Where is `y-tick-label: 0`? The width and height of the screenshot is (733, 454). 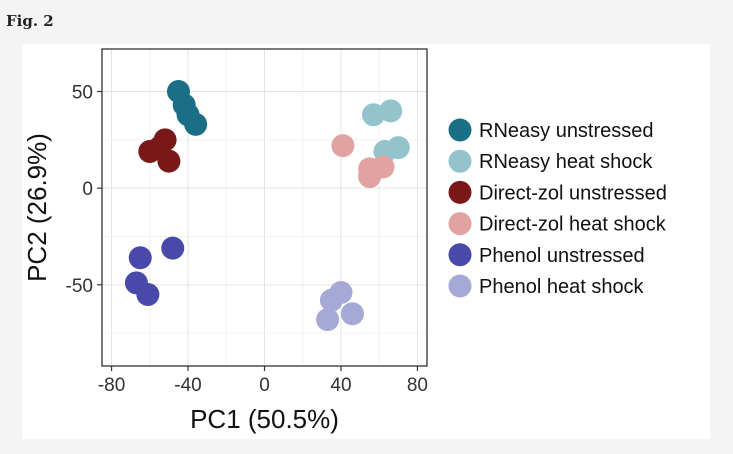 y-tick-label: 0 is located at coordinates (87, 189).